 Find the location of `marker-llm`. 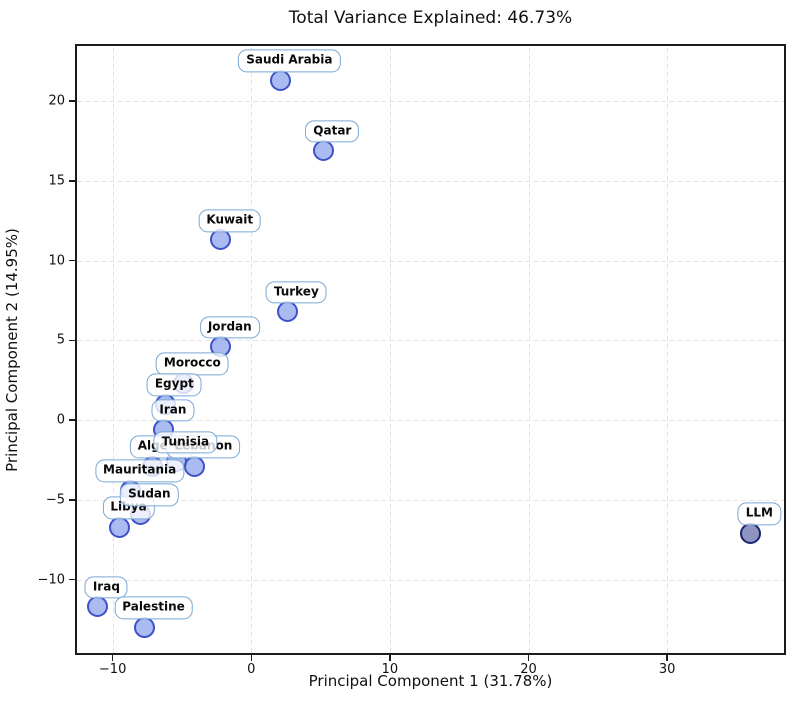

marker-llm is located at coordinates (750, 533).